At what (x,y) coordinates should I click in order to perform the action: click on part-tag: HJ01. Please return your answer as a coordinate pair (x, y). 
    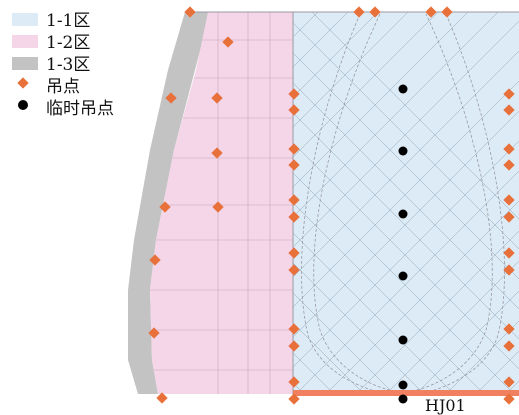
    Looking at the image, I should click on (445, 405).